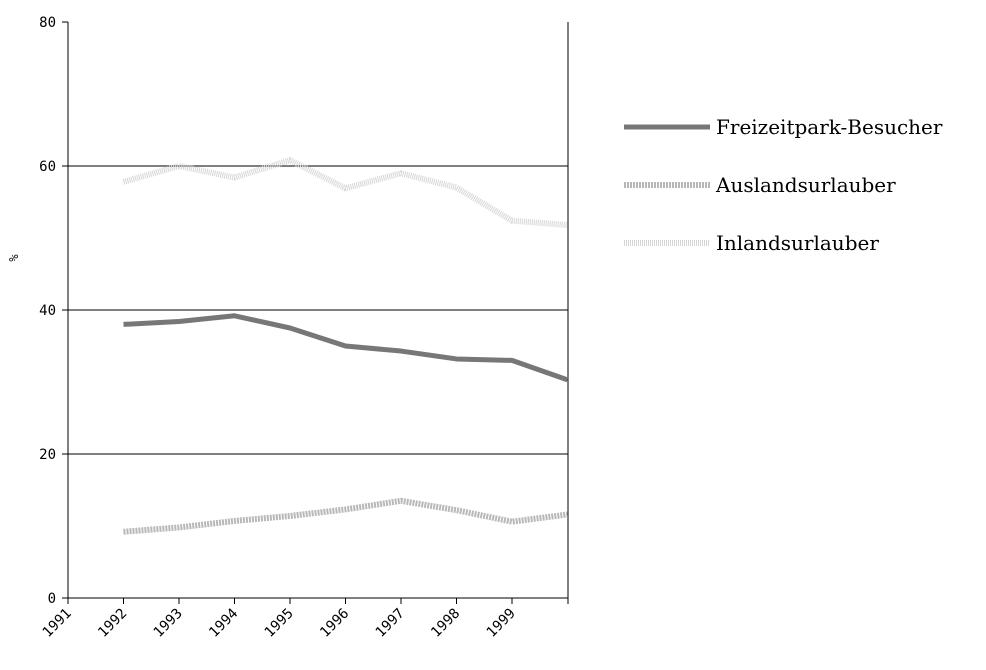 The height and width of the screenshot is (670, 986). Describe the element at coordinates (805, 185) in the screenshot. I see `legend-label-2: Auslandsurlauber` at that location.